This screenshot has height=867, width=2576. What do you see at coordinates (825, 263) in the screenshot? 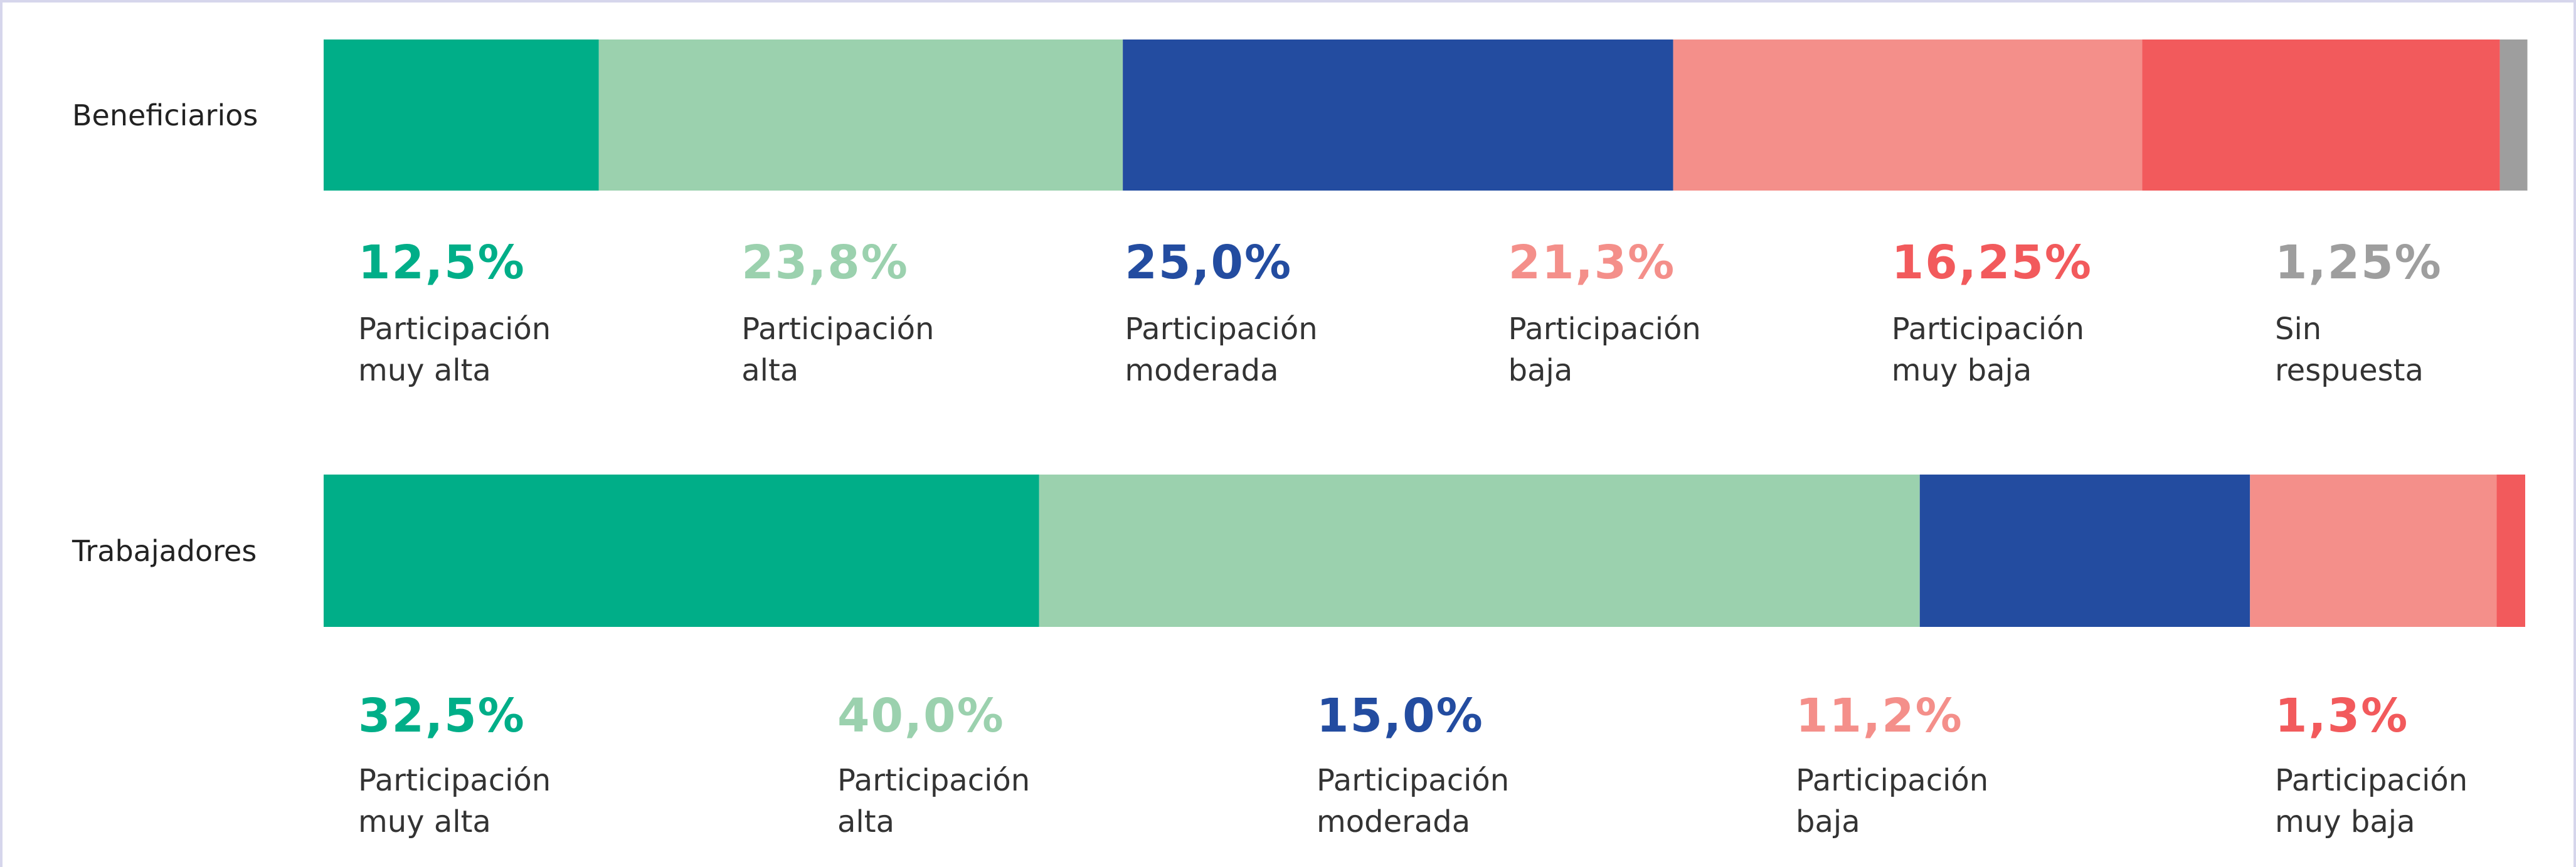
I see `value-label: 23,8%` at bounding box center [825, 263].